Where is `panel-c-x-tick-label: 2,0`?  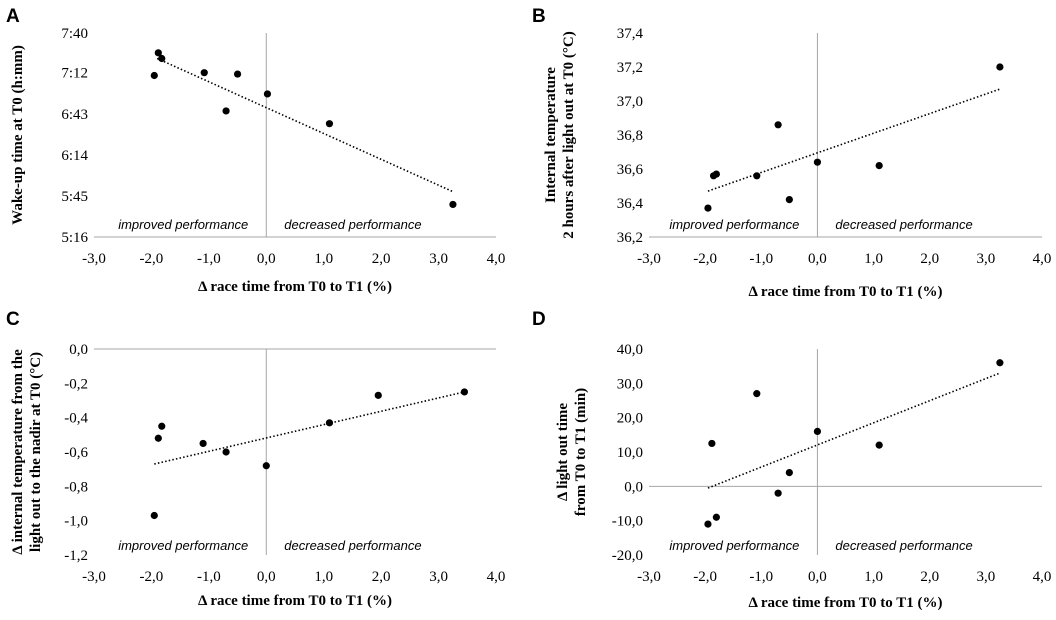
panel-c-x-tick-label: 2,0 is located at coordinates (381, 577).